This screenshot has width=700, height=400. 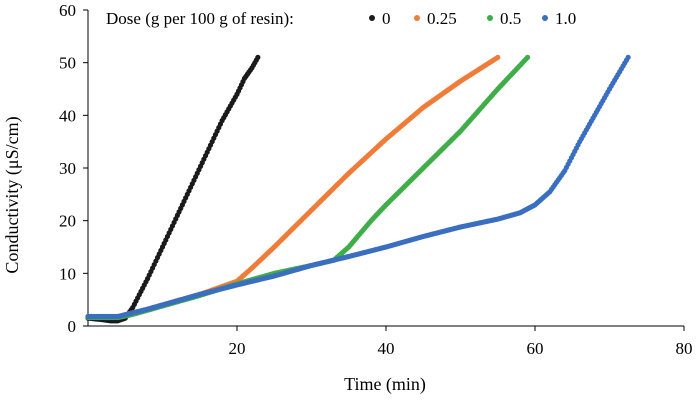 What do you see at coordinates (67, 273) in the screenshot?
I see `y-tick-label: 10` at bounding box center [67, 273].